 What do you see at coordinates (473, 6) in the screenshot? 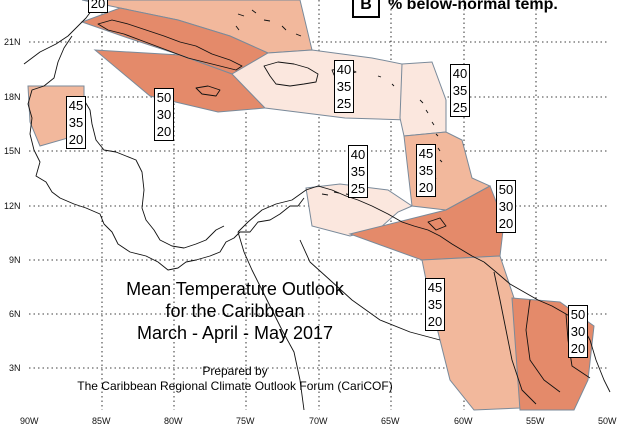
I see `legend-text: % below-normal temp.` at bounding box center [473, 6].